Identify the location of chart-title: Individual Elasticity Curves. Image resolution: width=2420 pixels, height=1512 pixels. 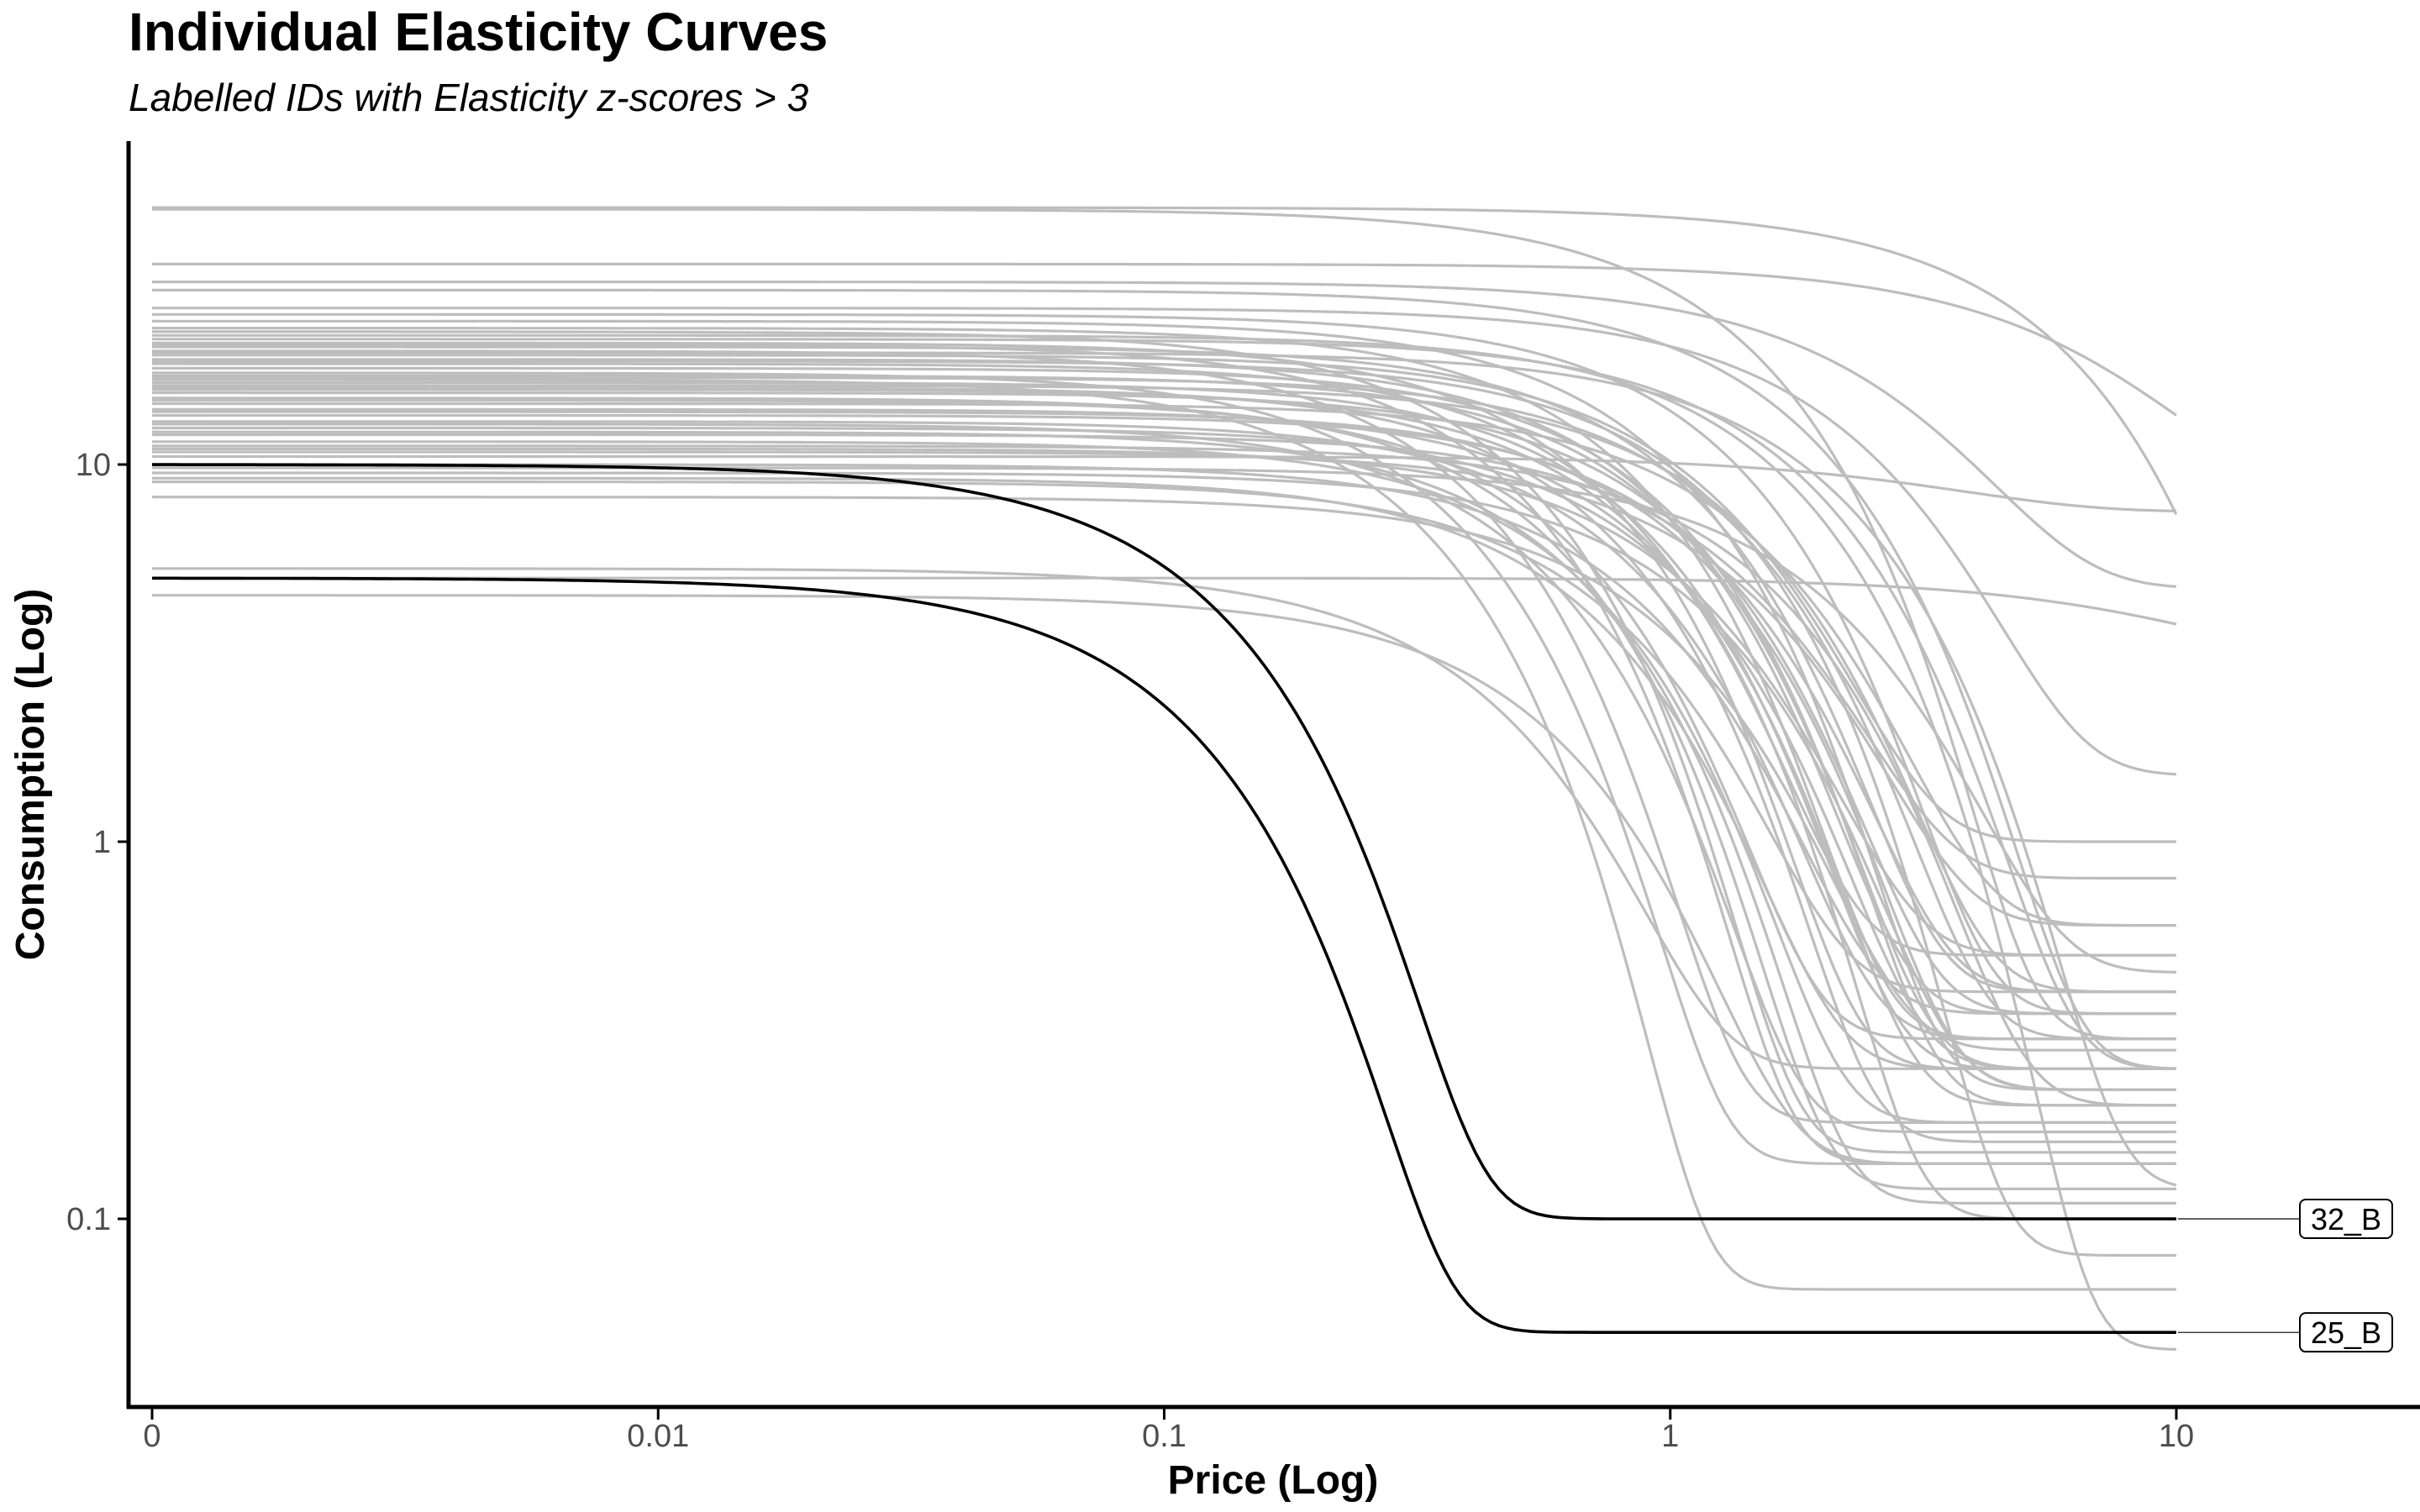
(479, 32).